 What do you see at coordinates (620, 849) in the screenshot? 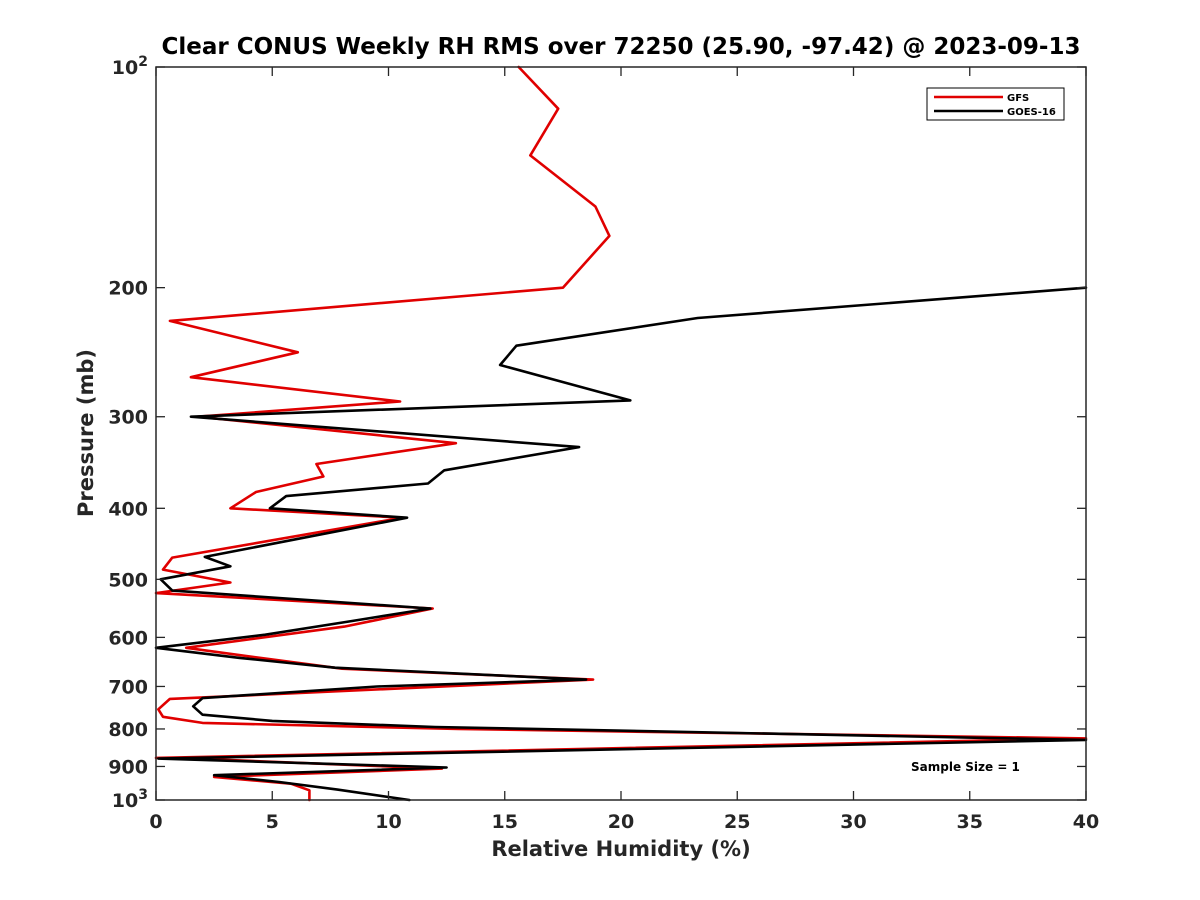
I see `x-axis-label: Relative Humidity (%)` at bounding box center [620, 849].